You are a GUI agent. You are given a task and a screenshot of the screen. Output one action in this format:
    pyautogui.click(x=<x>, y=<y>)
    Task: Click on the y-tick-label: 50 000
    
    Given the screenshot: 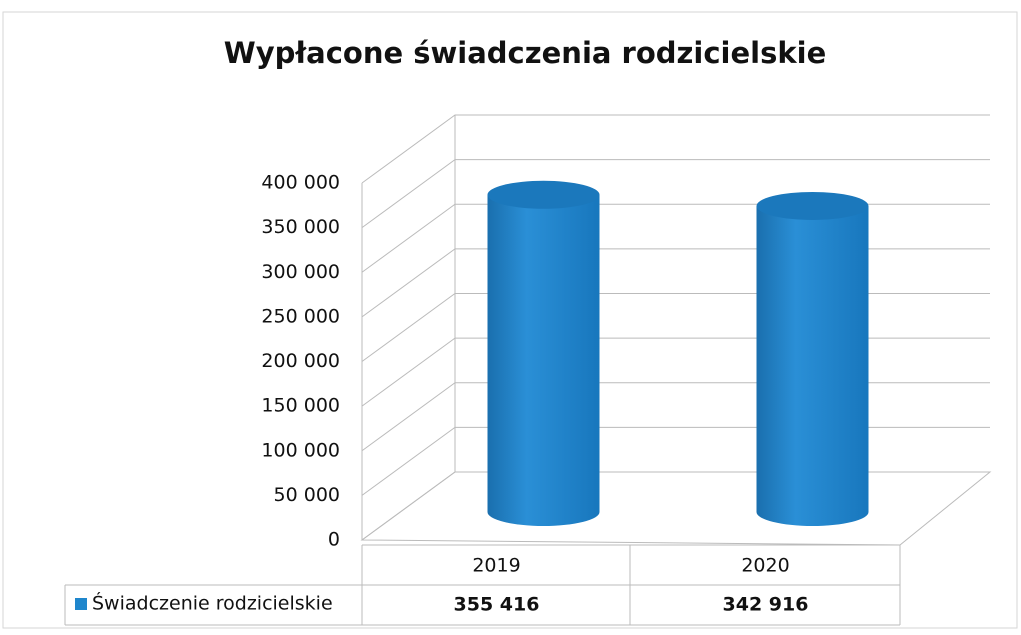 What is the action you would take?
    pyautogui.click(x=307, y=495)
    